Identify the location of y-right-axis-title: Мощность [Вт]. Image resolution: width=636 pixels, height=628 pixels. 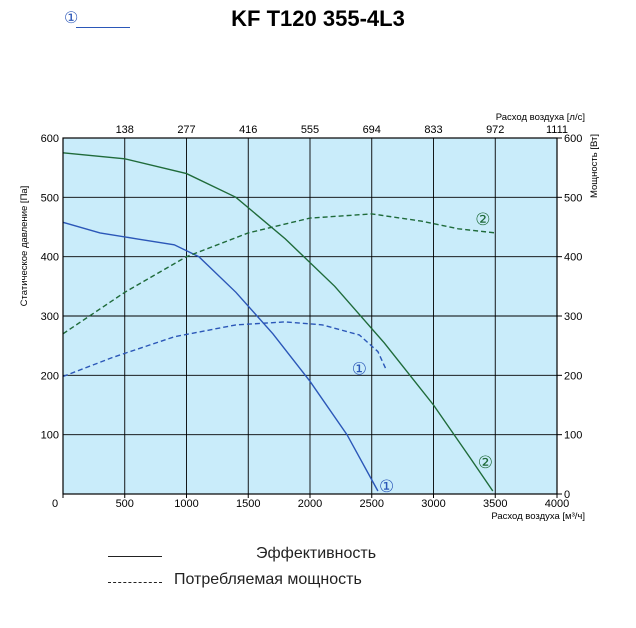
(594, 166).